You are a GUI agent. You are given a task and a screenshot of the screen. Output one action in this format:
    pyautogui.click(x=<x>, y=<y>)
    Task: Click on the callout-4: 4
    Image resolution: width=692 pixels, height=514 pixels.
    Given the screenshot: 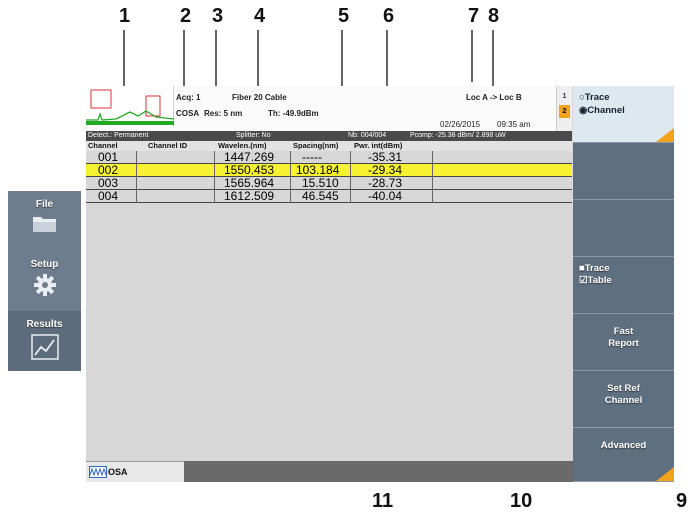 What is the action you would take?
    pyautogui.click(x=260, y=16)
    